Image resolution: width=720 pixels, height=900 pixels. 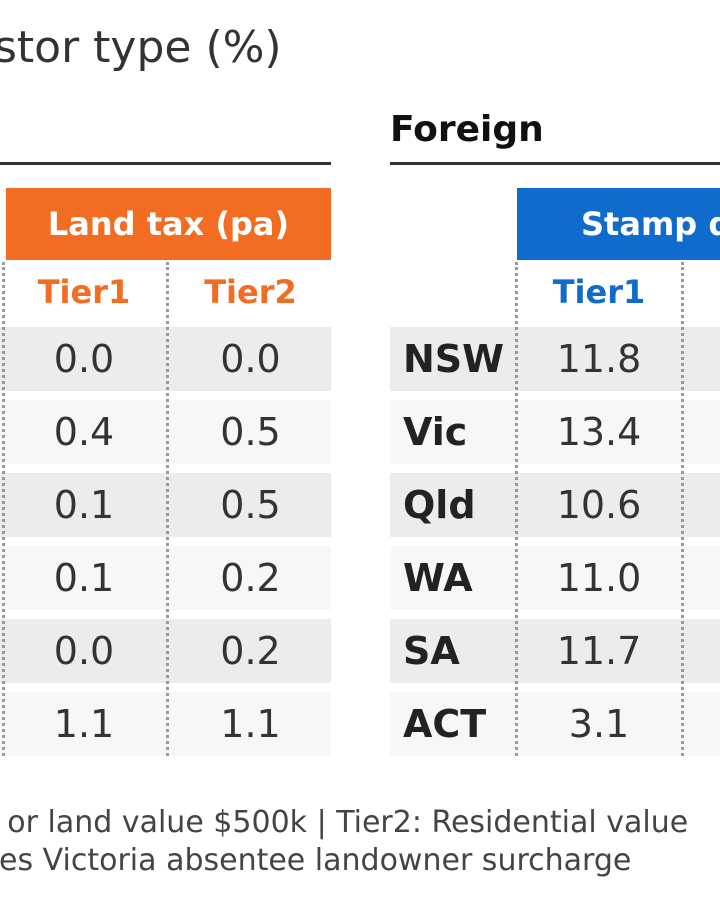 What do you see at coordinates (618, 224) in the screenshot?
I see `stamp-duty-header: Stamp d` at bounding box center [618, 224].